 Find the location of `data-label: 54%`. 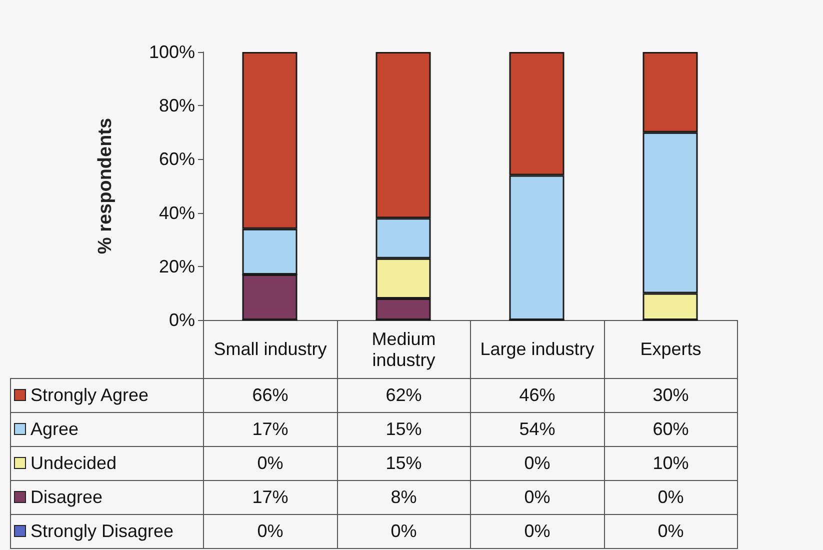

data-label: 54% is located at coordinates (537, 429).